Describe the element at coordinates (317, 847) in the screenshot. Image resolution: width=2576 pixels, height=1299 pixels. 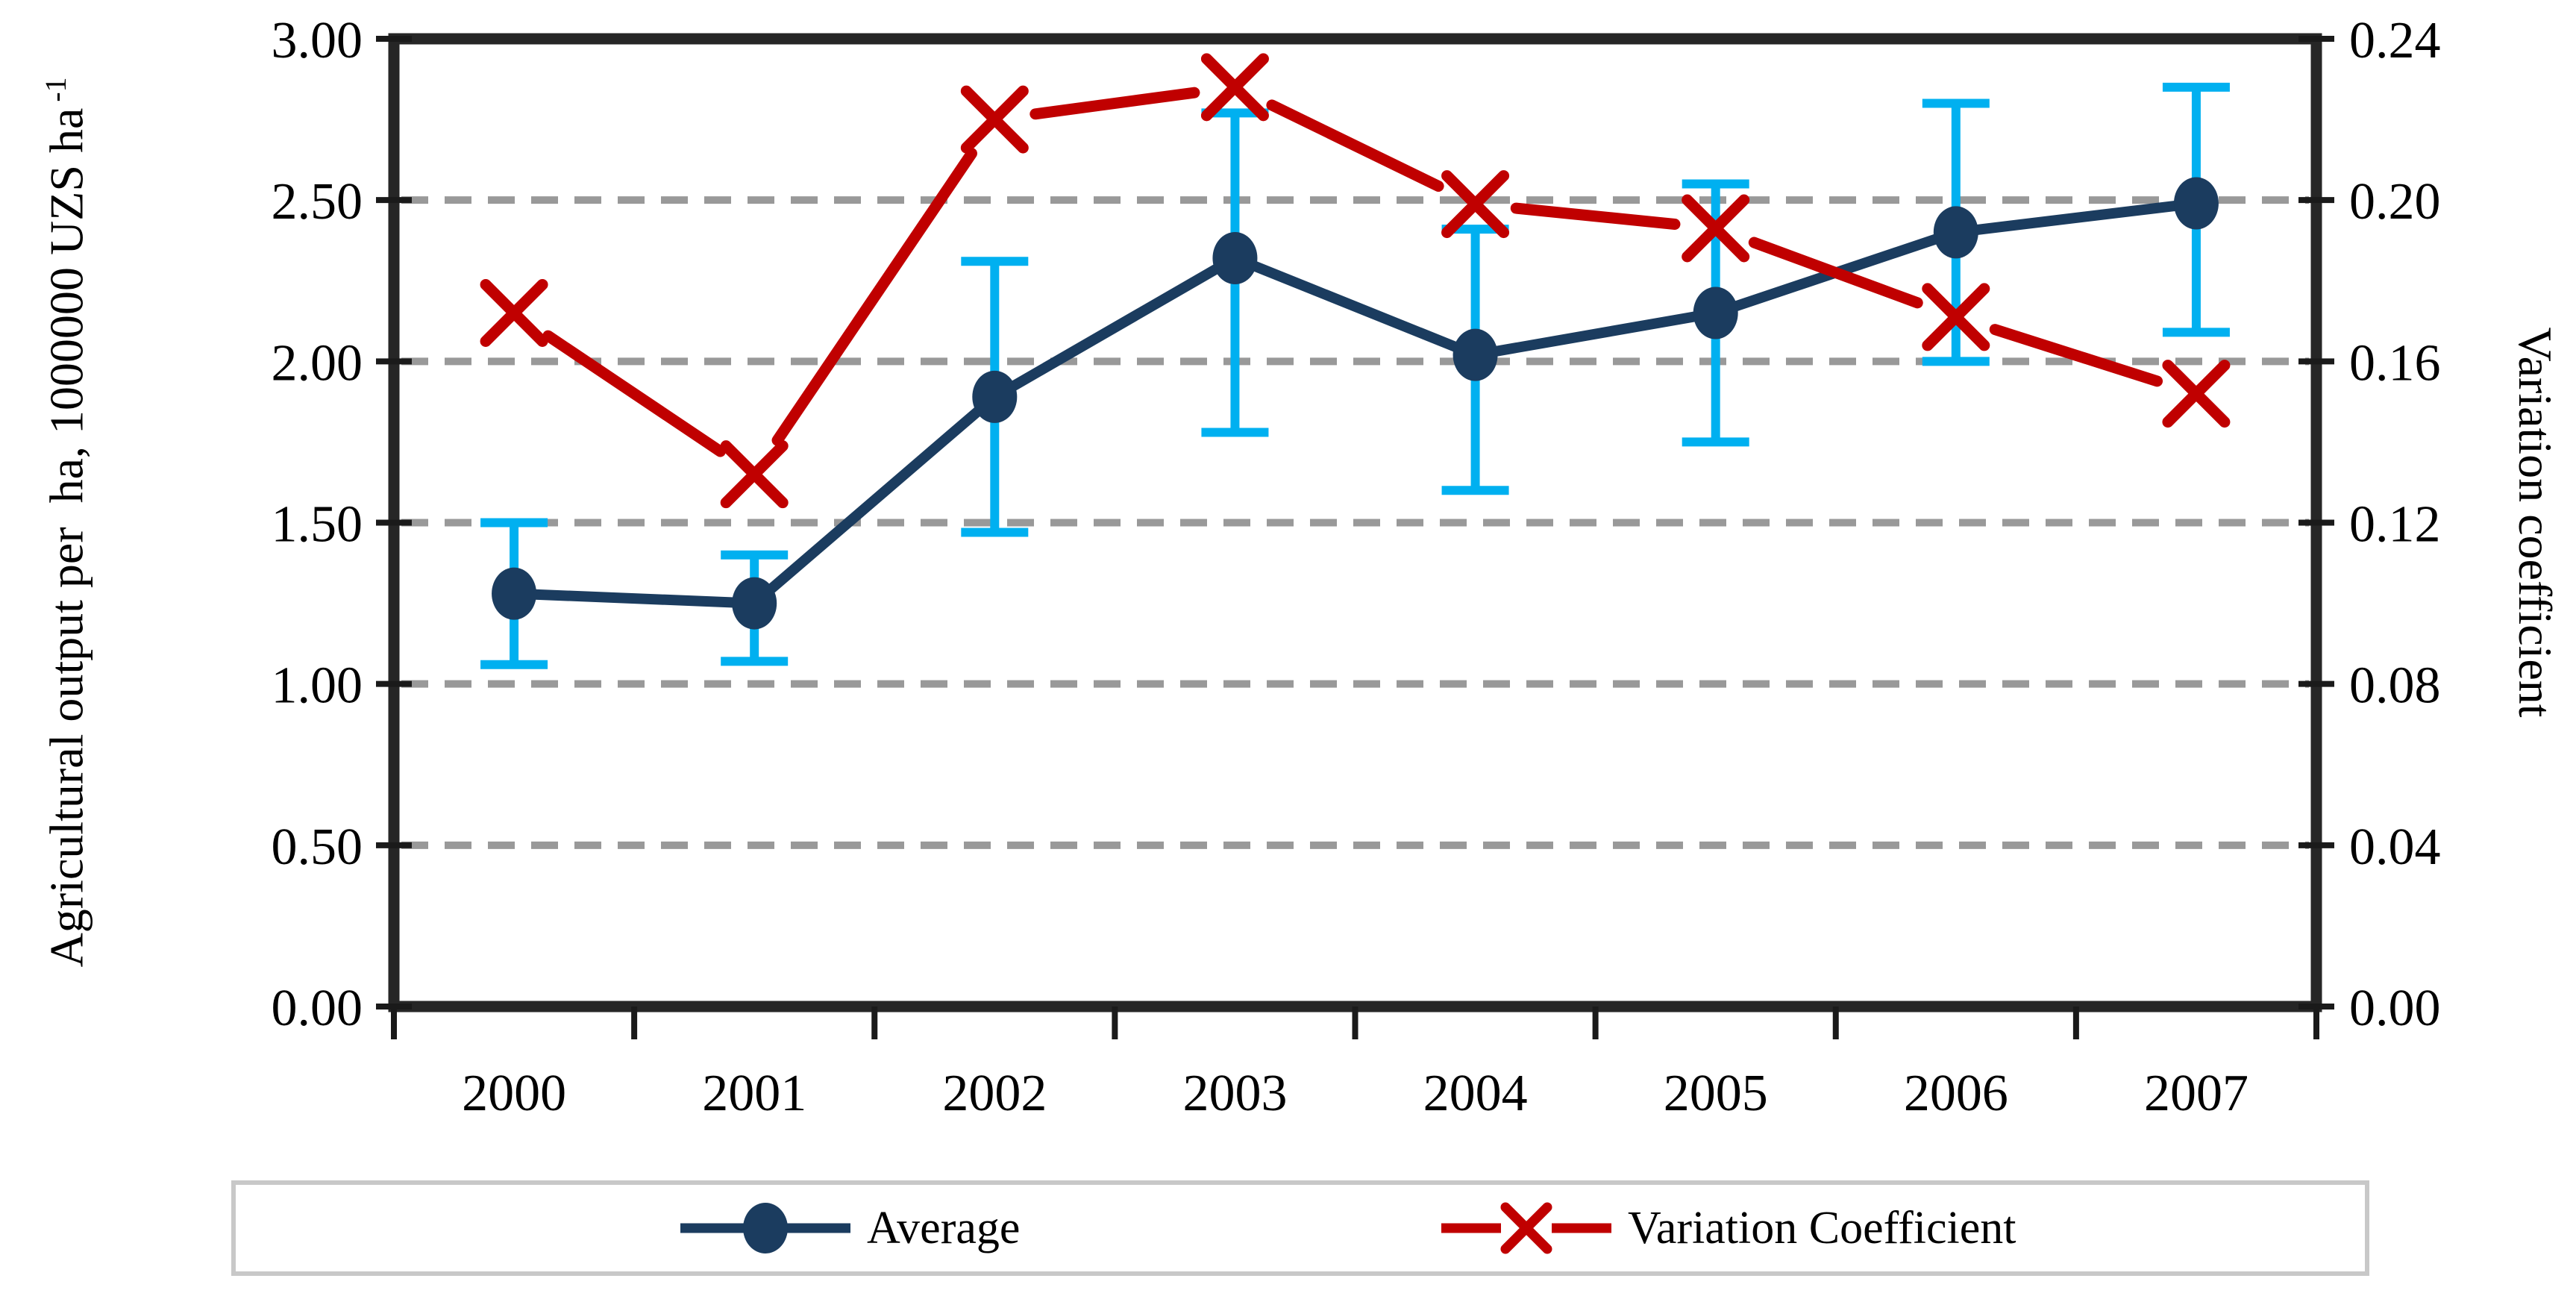
I see `left-axis-tick-label: 0.50` at that location.